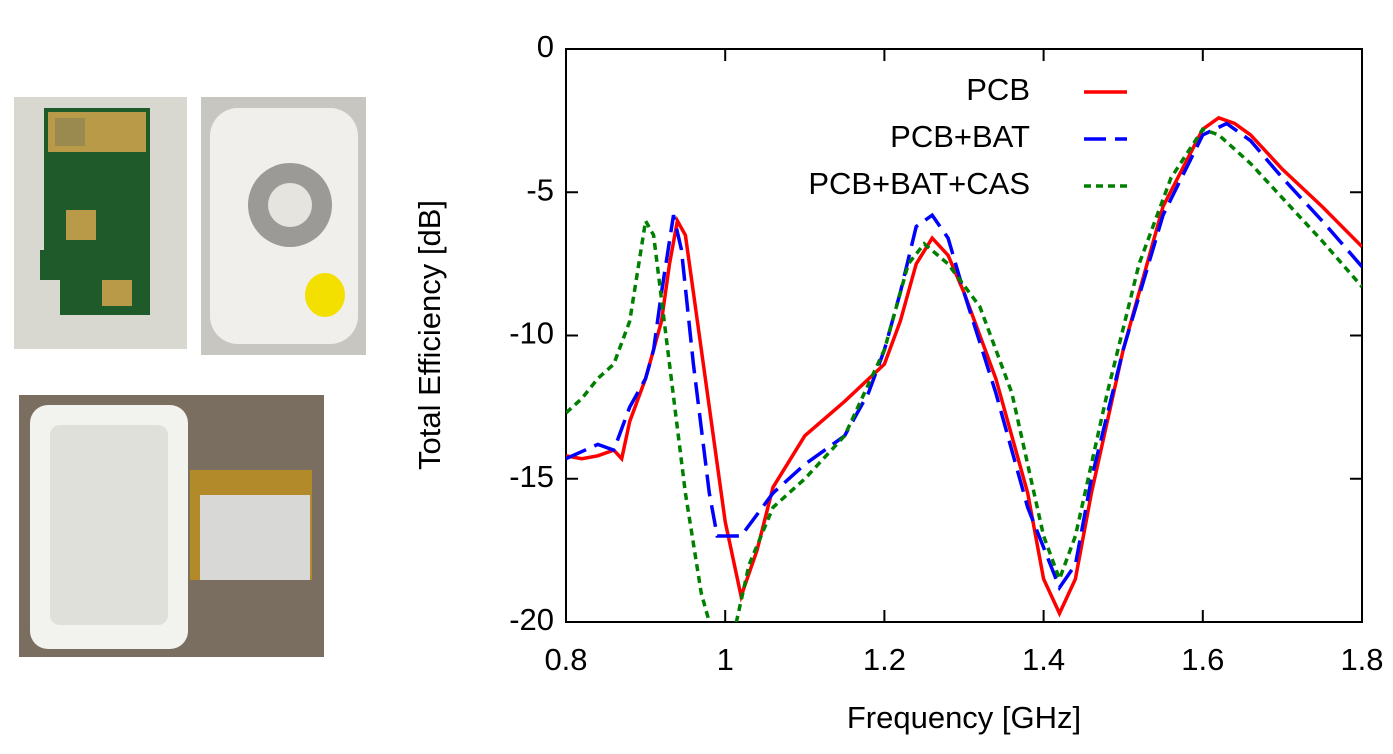 This screenshot has height=754, width=1393. What do you see at coordinates (919, 183) in the screenshot?
I see `legend-label: PCB+BAT+CAS` at bounding box center [919, 183].